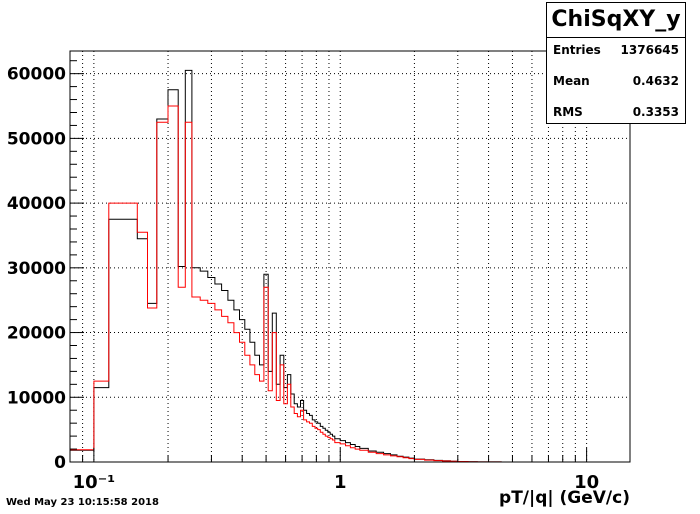 The width and height of the screenshot is (700, 514). What do you see at coordinates (36, 398) in the screenshot?
I see `y-tick-label: 10000` at bounding box center [36, 398].